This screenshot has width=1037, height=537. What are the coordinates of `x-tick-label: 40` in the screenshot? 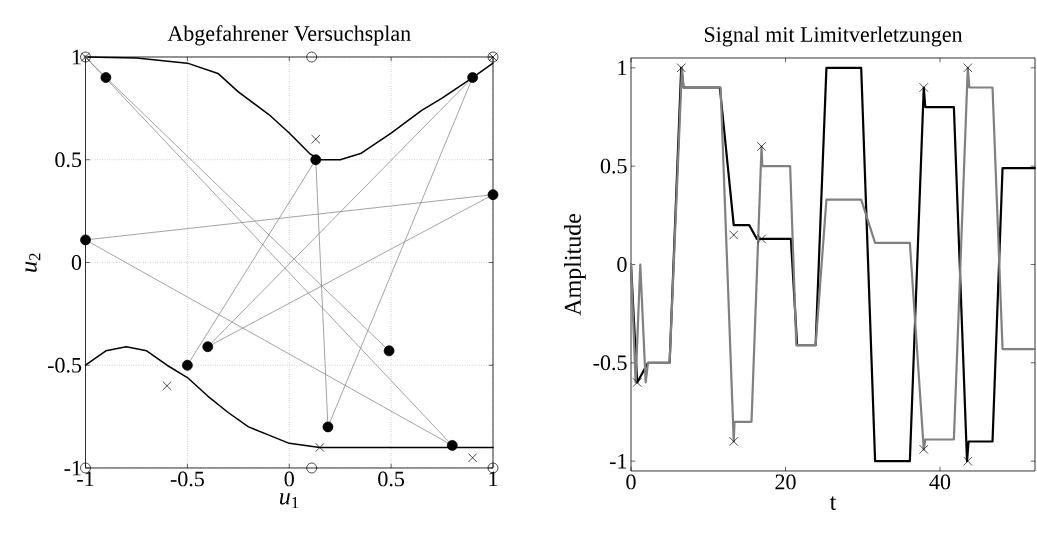 It's located at (940, 482).